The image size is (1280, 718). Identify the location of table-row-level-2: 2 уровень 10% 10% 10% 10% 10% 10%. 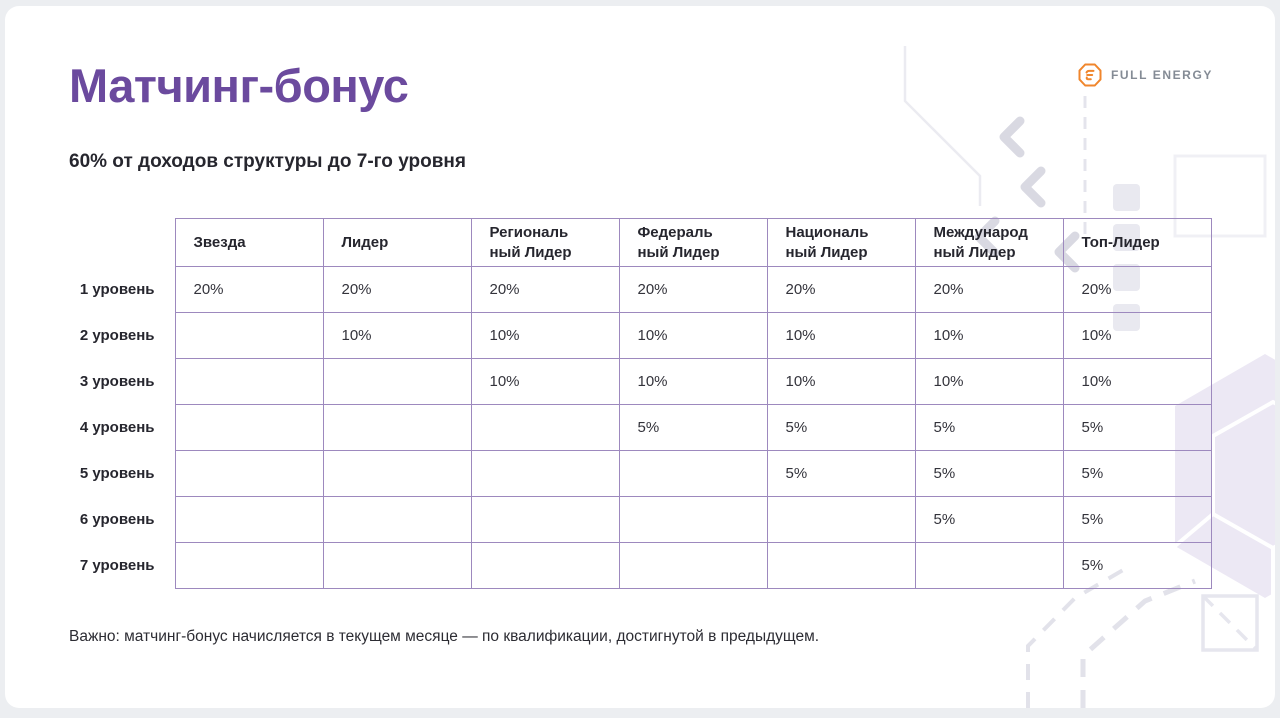
(637, 335).